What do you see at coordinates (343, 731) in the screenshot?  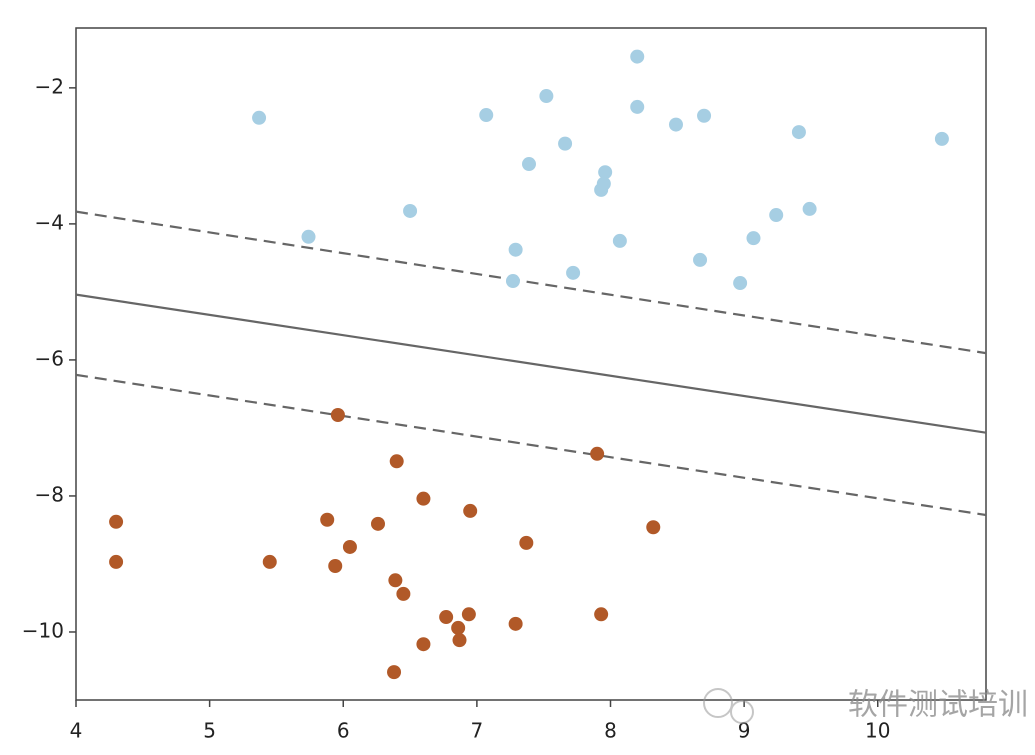 I see `x-tick-label: 6` at bounding box center [343, 731].